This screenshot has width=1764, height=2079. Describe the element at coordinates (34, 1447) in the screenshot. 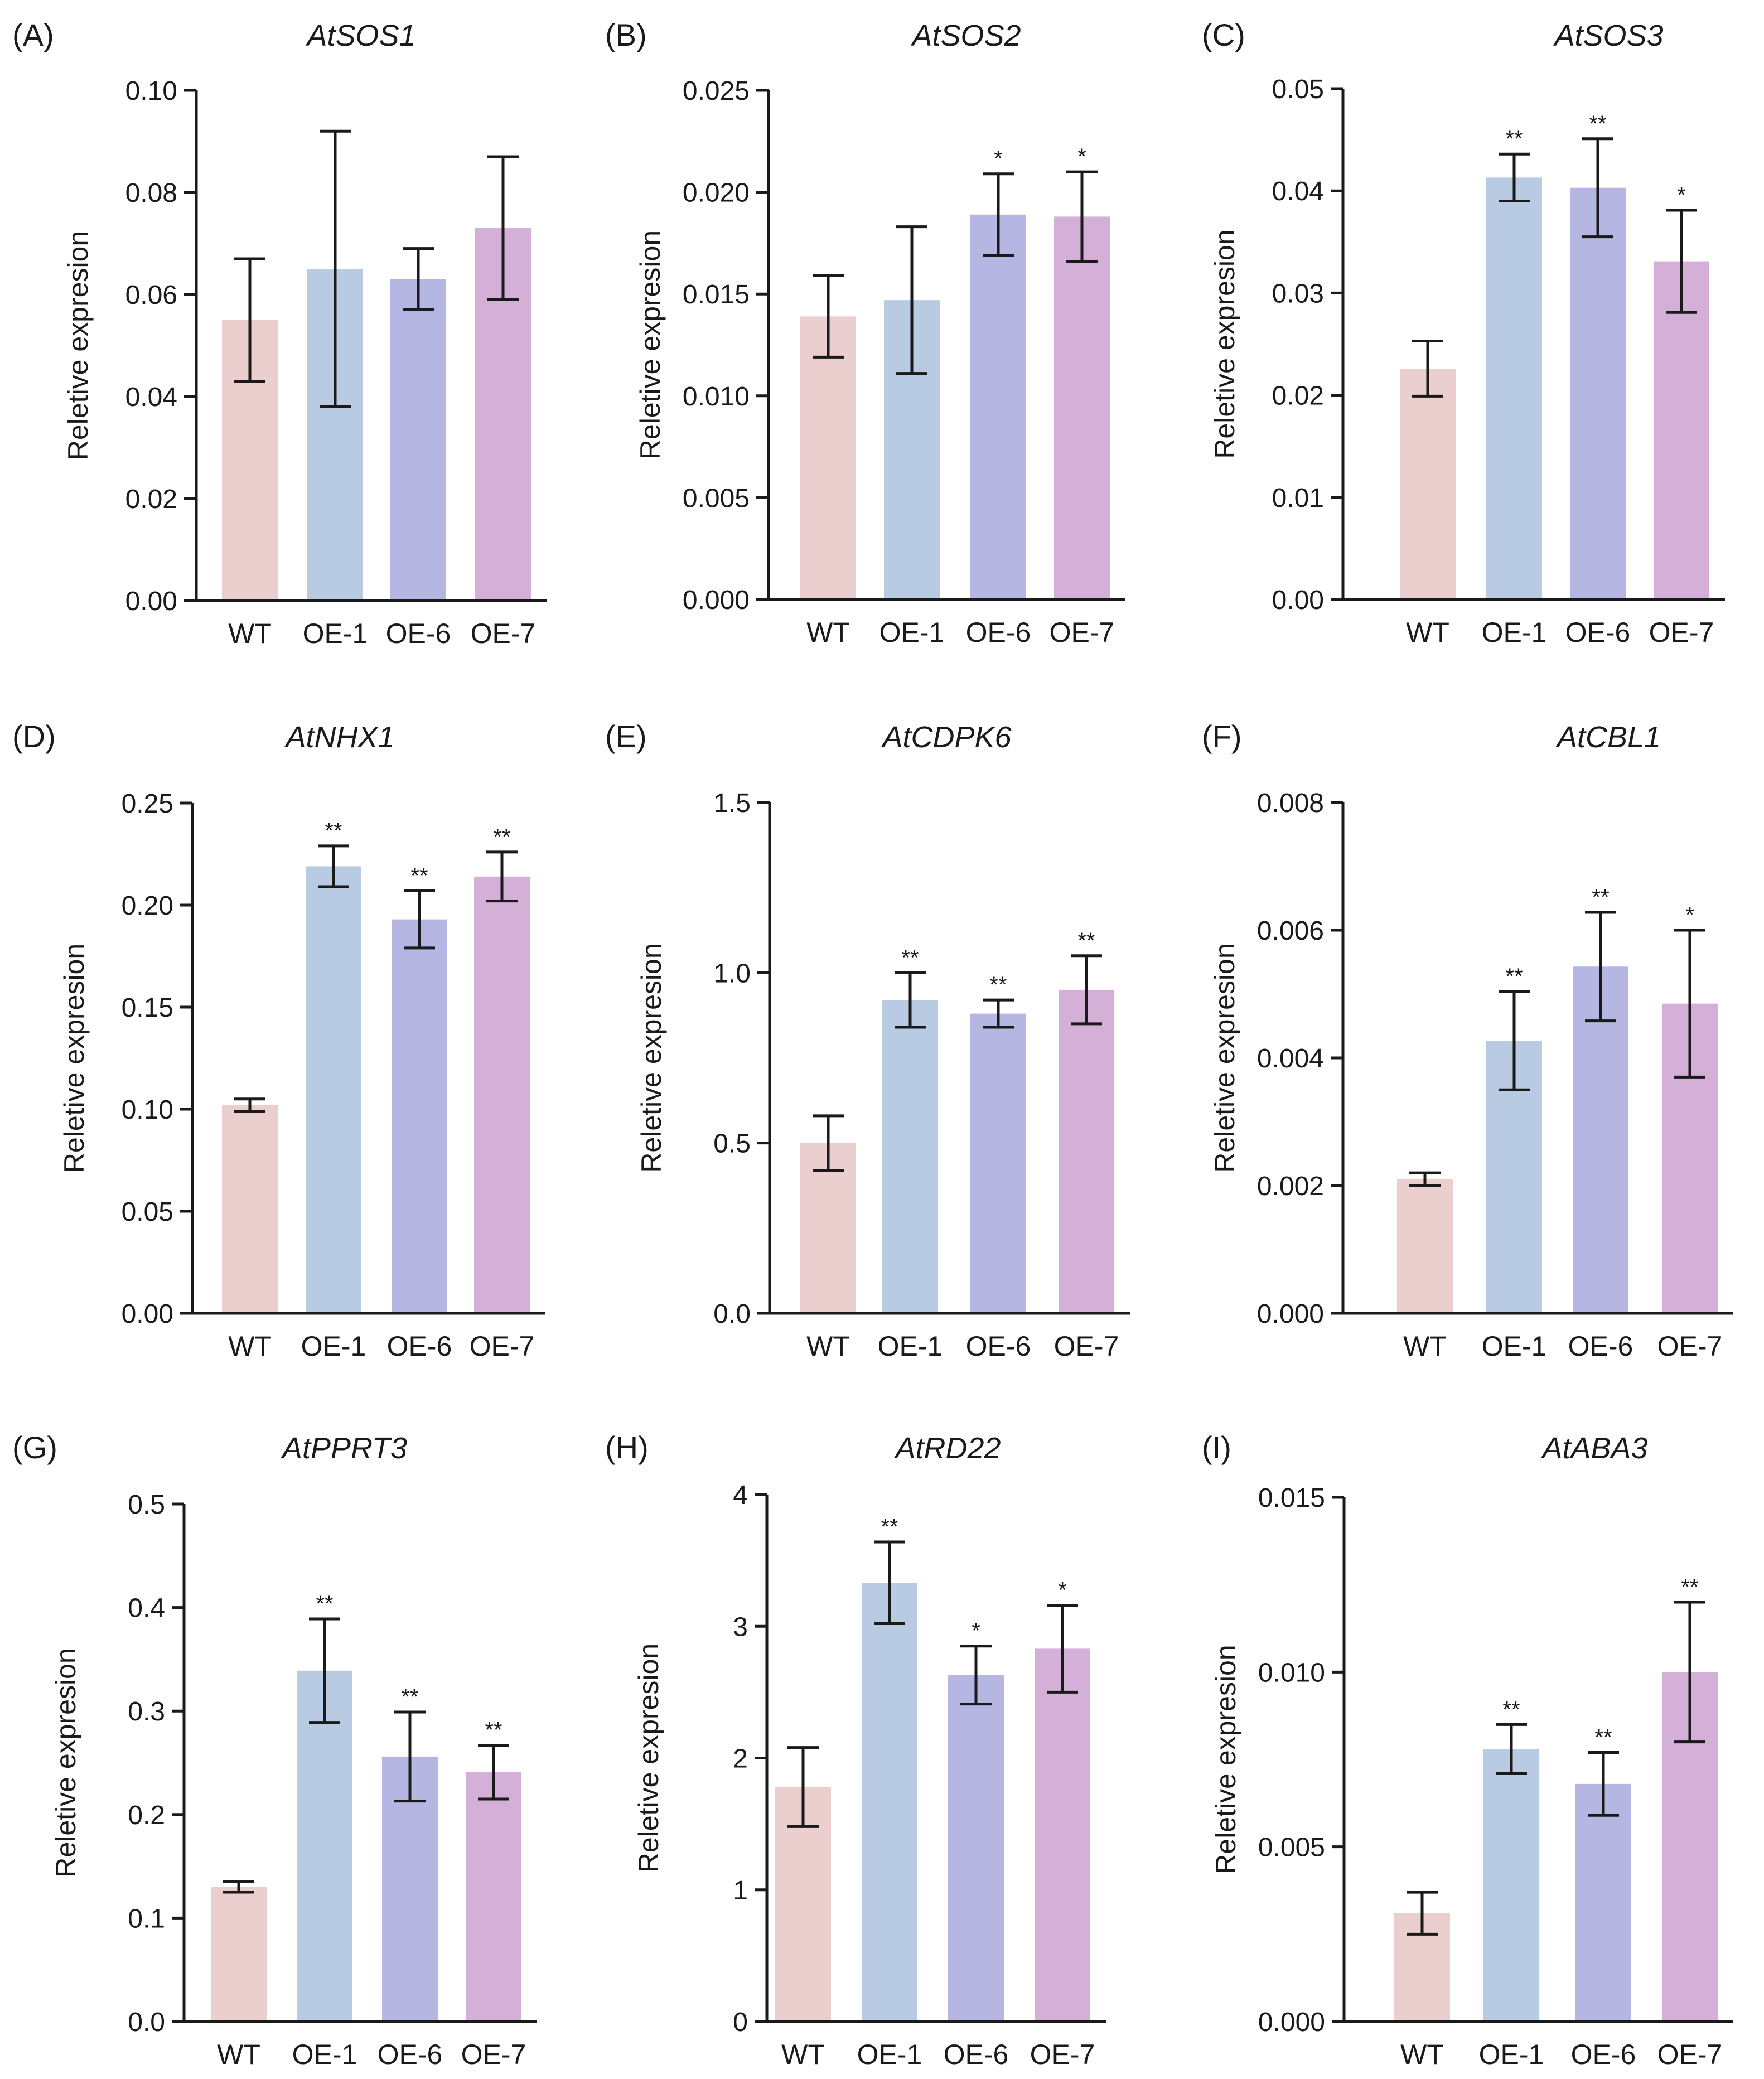

I see `panel-label: (G)` at that location.